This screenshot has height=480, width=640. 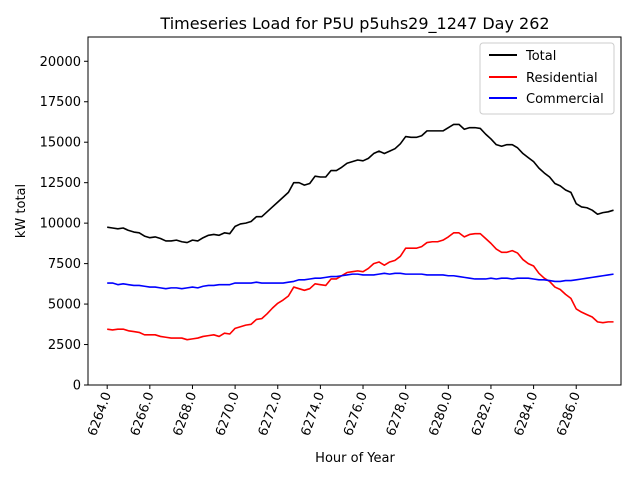 I want to click on y-axis-label: kW total, so click(x=21, y=211).